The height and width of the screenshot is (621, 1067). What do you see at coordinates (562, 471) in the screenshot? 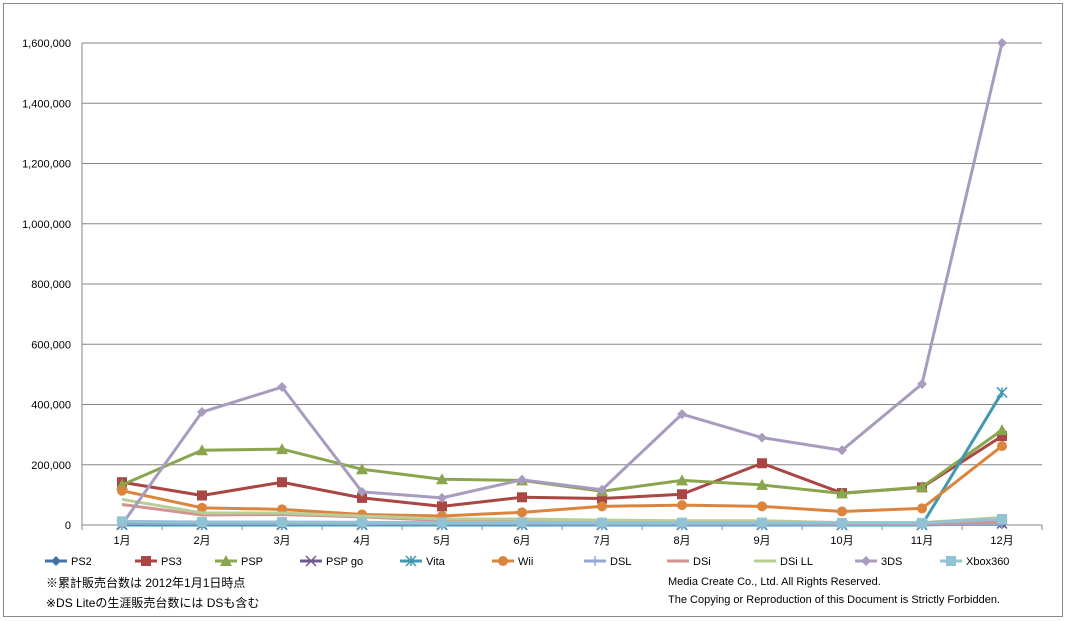
I see `series-line-ps3` at bounding box center [562, 471].